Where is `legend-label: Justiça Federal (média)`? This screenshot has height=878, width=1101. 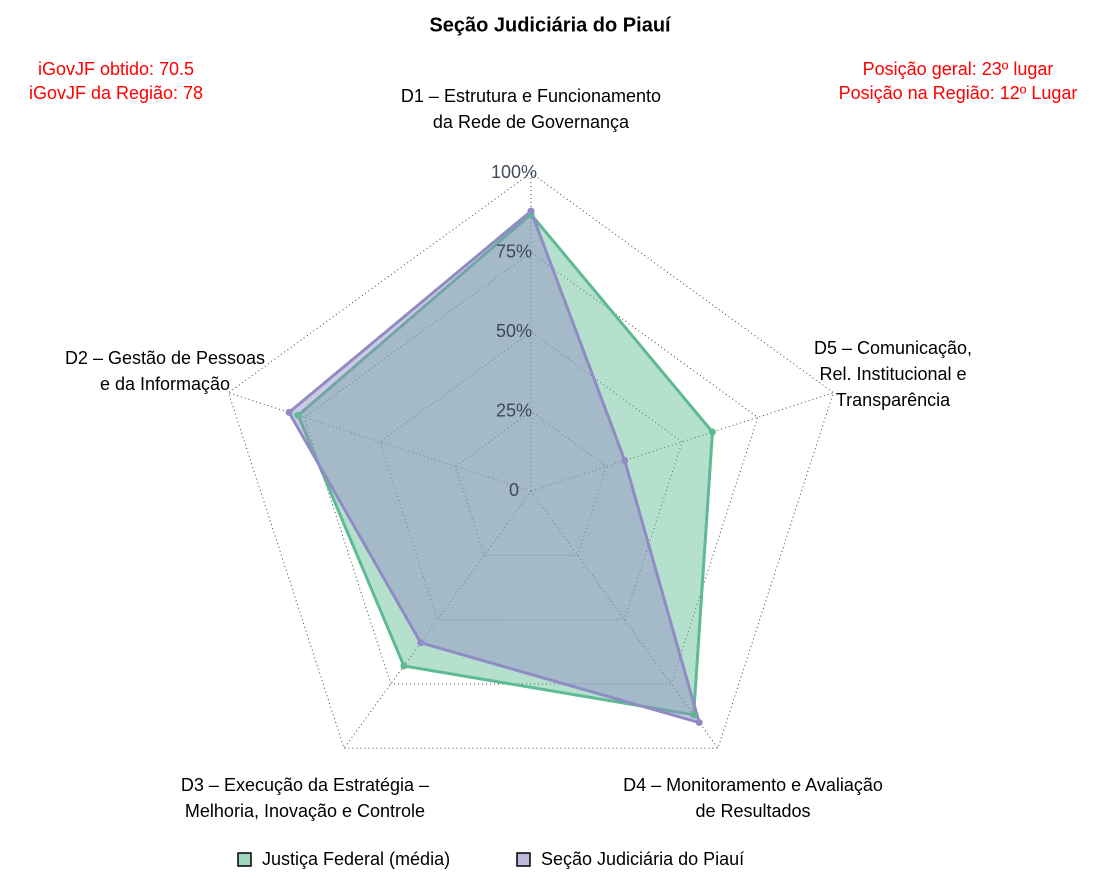 legend-label: Justiça Federal (média) is located at coordinates (356, 859).